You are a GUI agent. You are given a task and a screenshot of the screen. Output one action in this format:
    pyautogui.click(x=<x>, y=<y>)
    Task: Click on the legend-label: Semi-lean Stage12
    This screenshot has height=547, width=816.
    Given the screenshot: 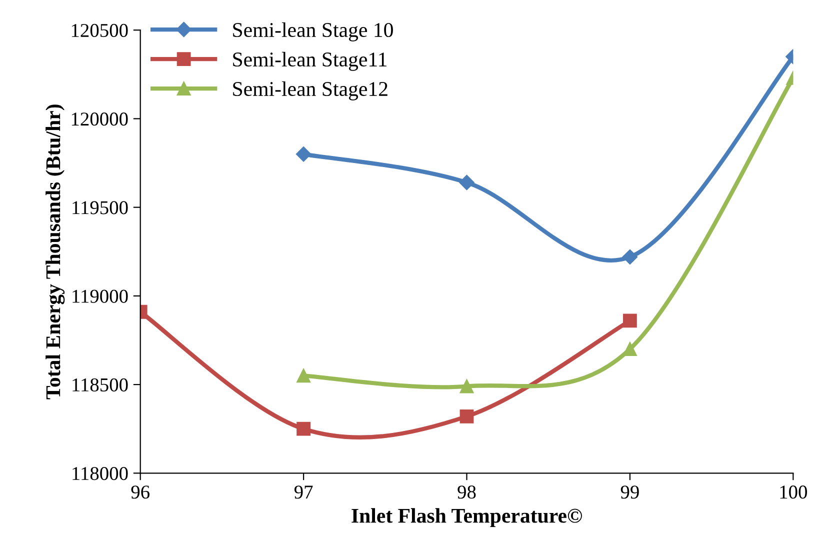 What is the action you would take?
    pyautogui.click(x=310, y=90)
    